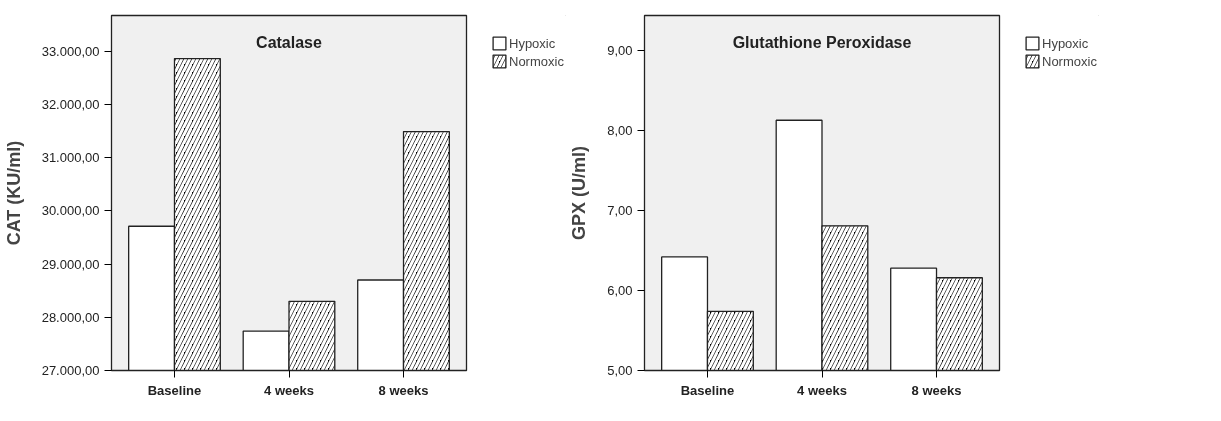 Image resolution: width=1221 pixels, height=421 pixels. What do you see at coordinates (620, 211) in the screenshot?
I see `y-tick-label: 7,00` at bounding box center [620, 211].